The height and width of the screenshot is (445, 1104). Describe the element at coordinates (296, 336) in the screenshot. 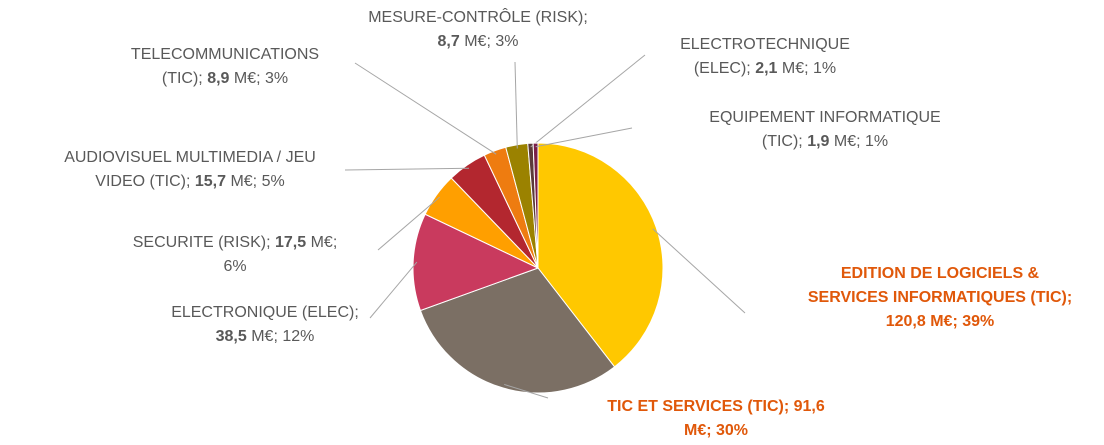

I see `label-part: 12%` at that location.